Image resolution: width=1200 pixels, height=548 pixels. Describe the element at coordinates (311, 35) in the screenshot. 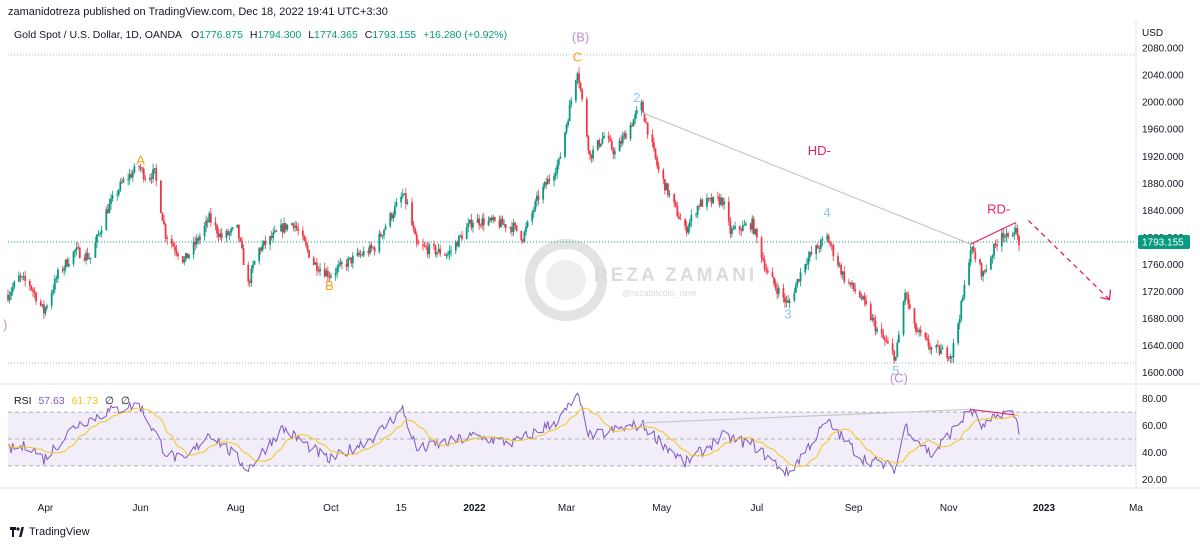

I see `low-key: L` at that location.